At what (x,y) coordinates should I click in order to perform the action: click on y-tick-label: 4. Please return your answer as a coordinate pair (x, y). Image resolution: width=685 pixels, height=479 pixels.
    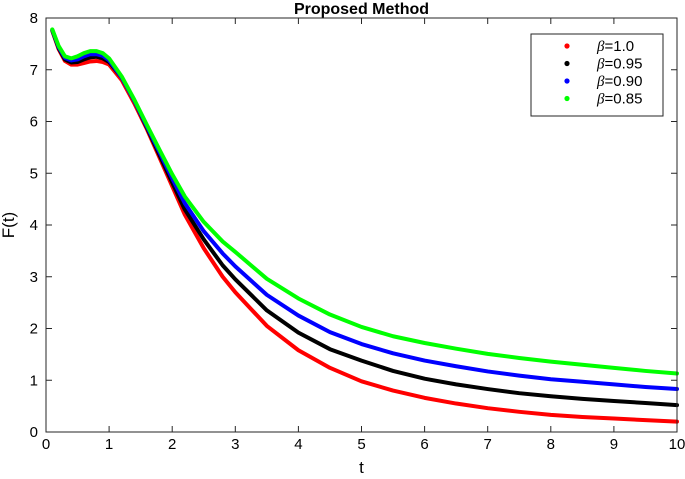
    Looking at the image, I should click on (34, 225).